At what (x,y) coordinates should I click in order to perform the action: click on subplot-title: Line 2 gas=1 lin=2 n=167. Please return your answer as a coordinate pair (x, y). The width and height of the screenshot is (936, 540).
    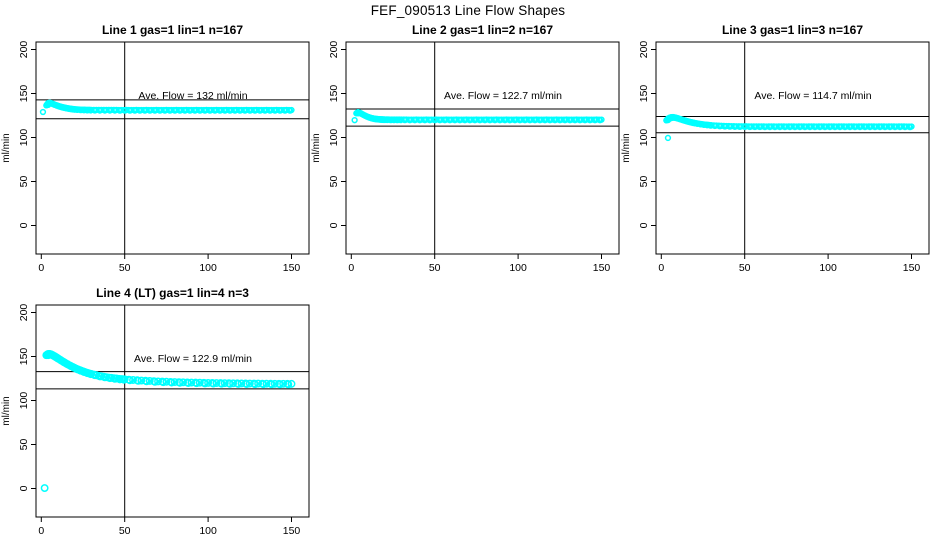
    Looking at the image, I should click on (482, 30).